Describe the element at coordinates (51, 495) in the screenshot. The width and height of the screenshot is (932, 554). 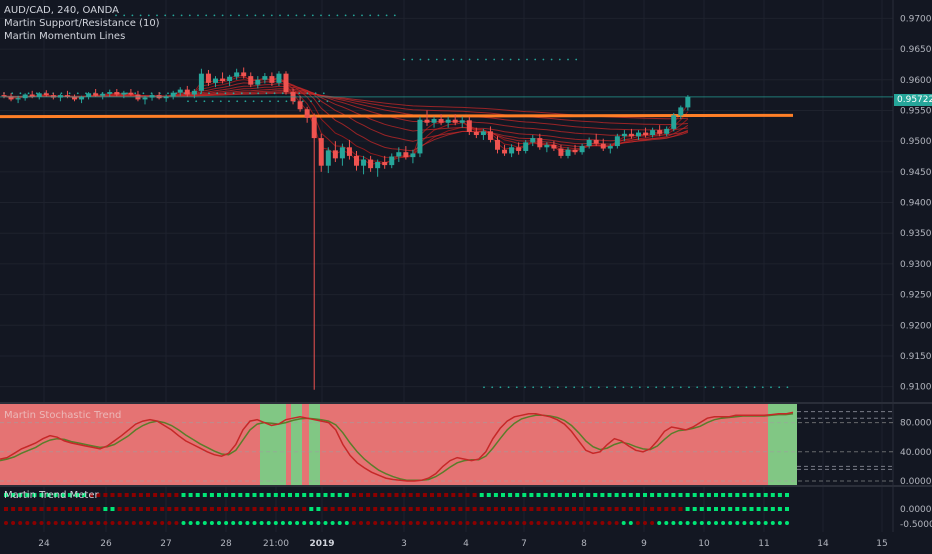
I see `trend-meter-panel-label: Martin Trend Meter` at that location.